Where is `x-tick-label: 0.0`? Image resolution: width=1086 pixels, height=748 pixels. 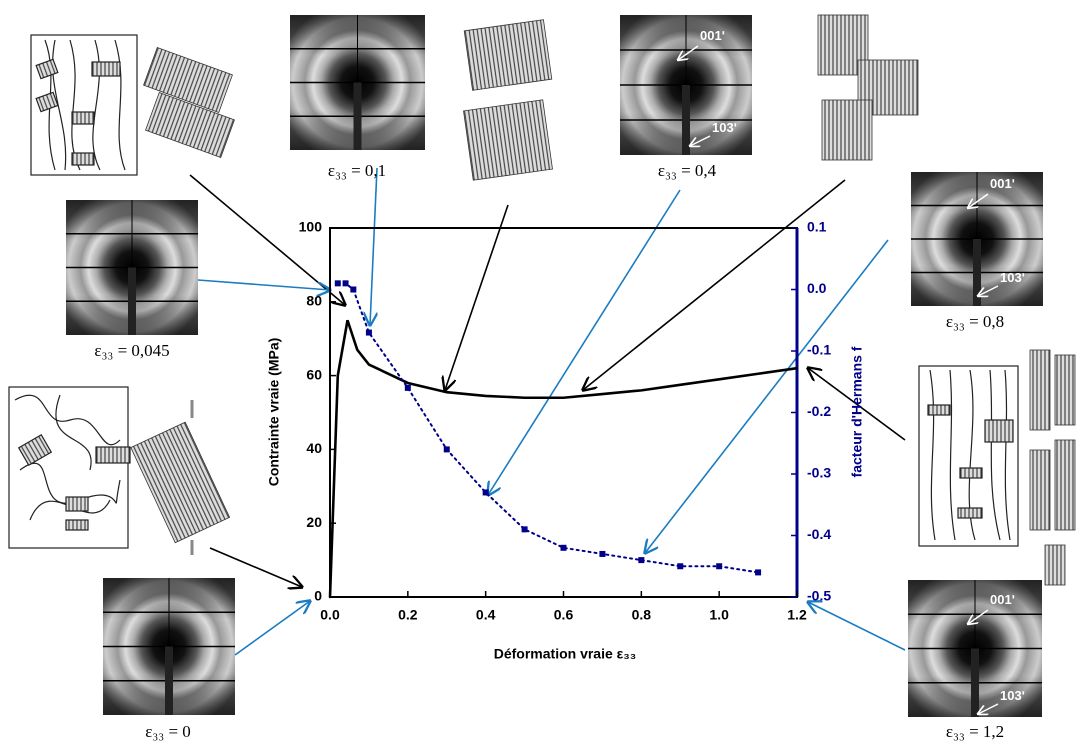
x-tick-label: 0.0 is located at coordinates (330, 615).